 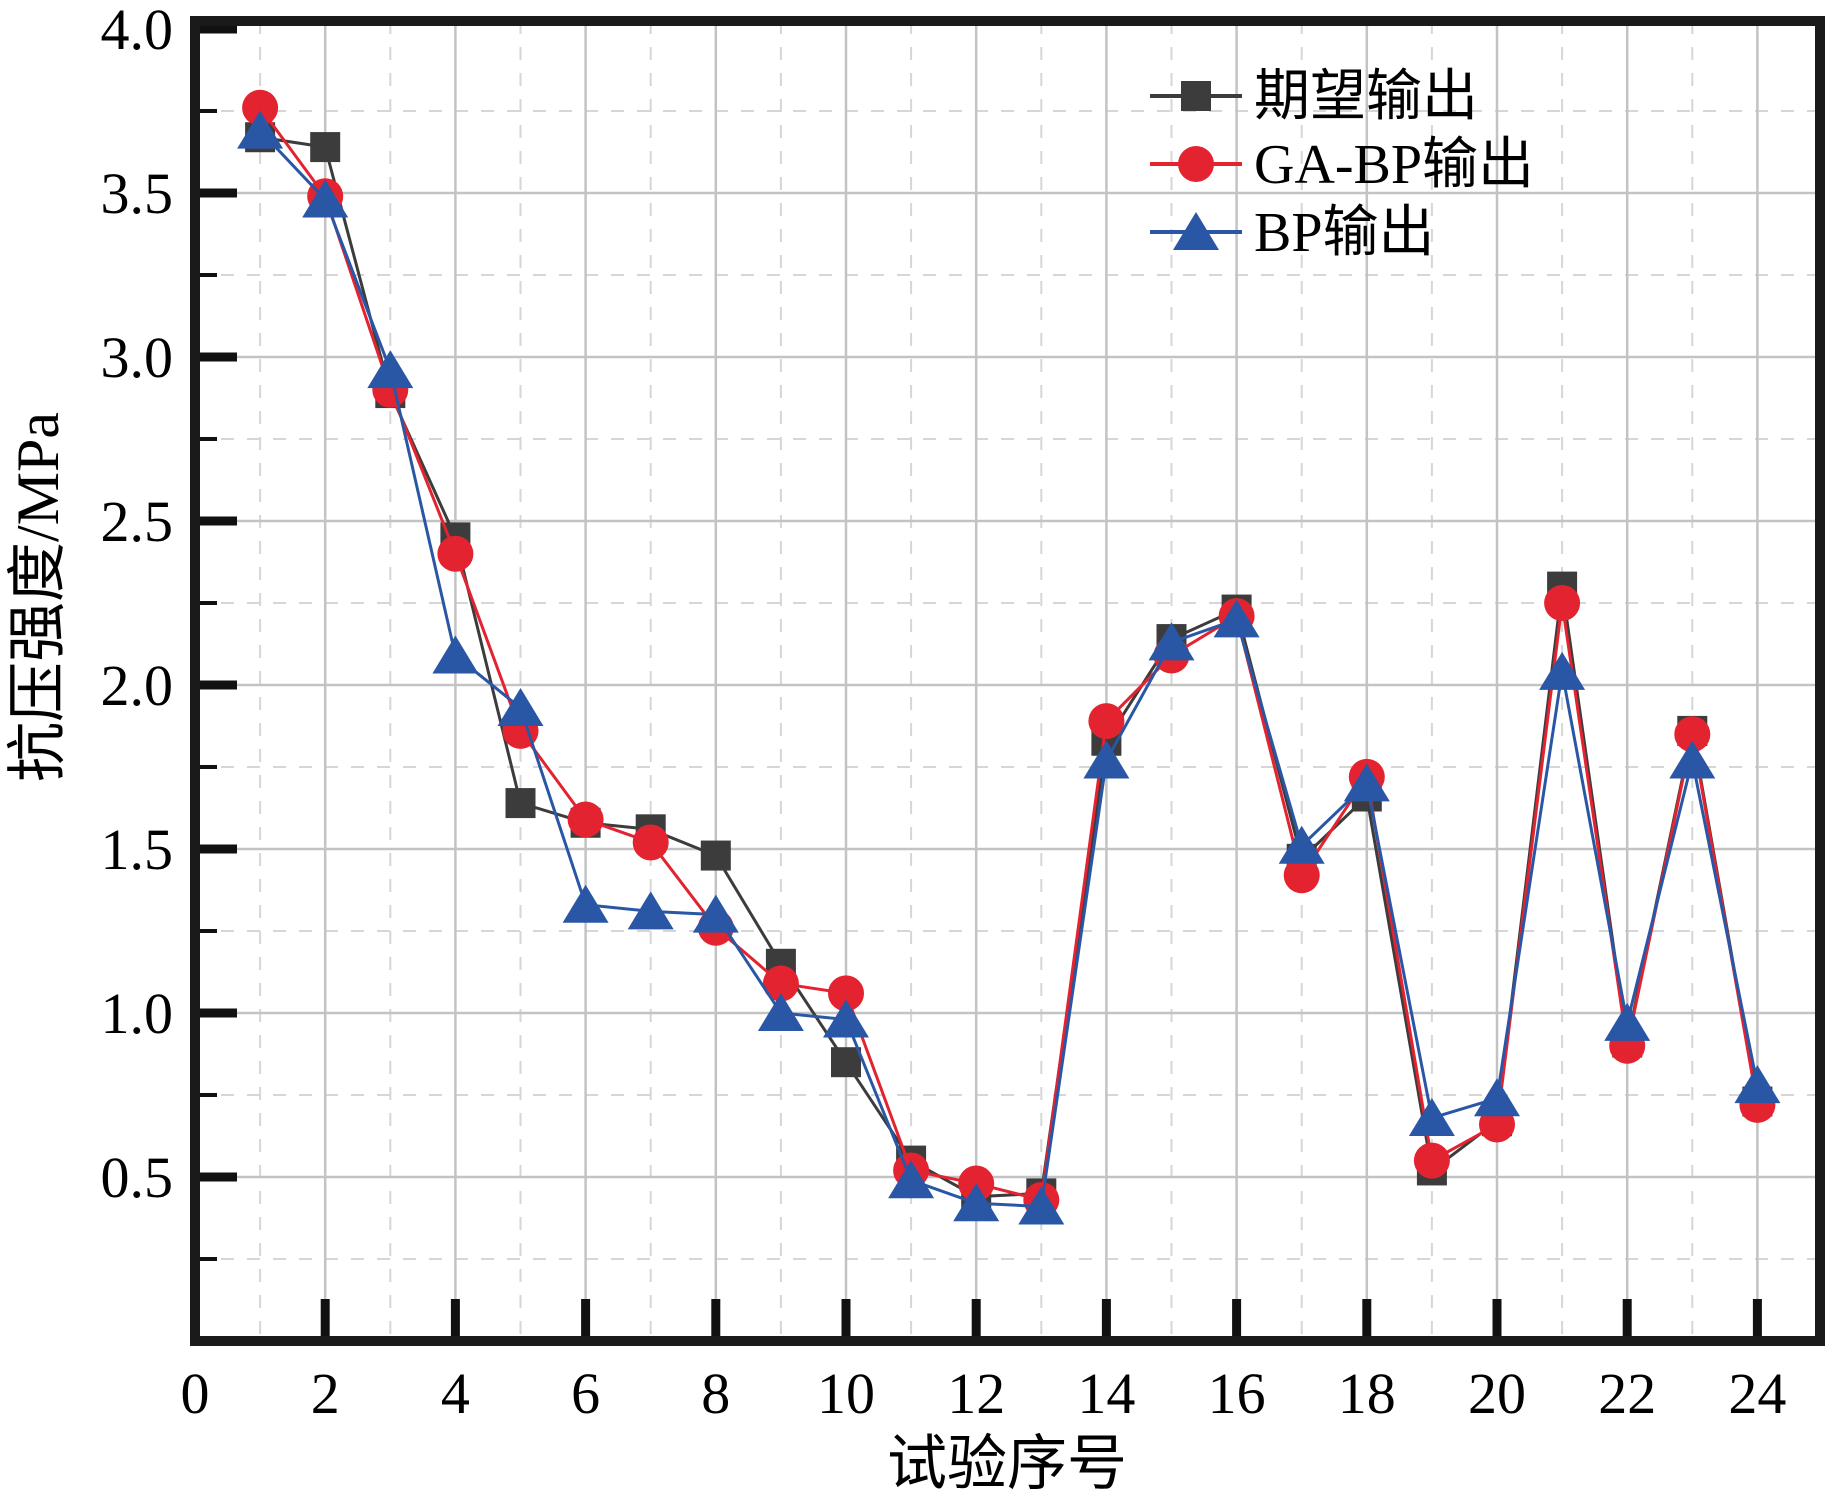 I want to click on legend-circle-marker, so click(x=1196, y=164).